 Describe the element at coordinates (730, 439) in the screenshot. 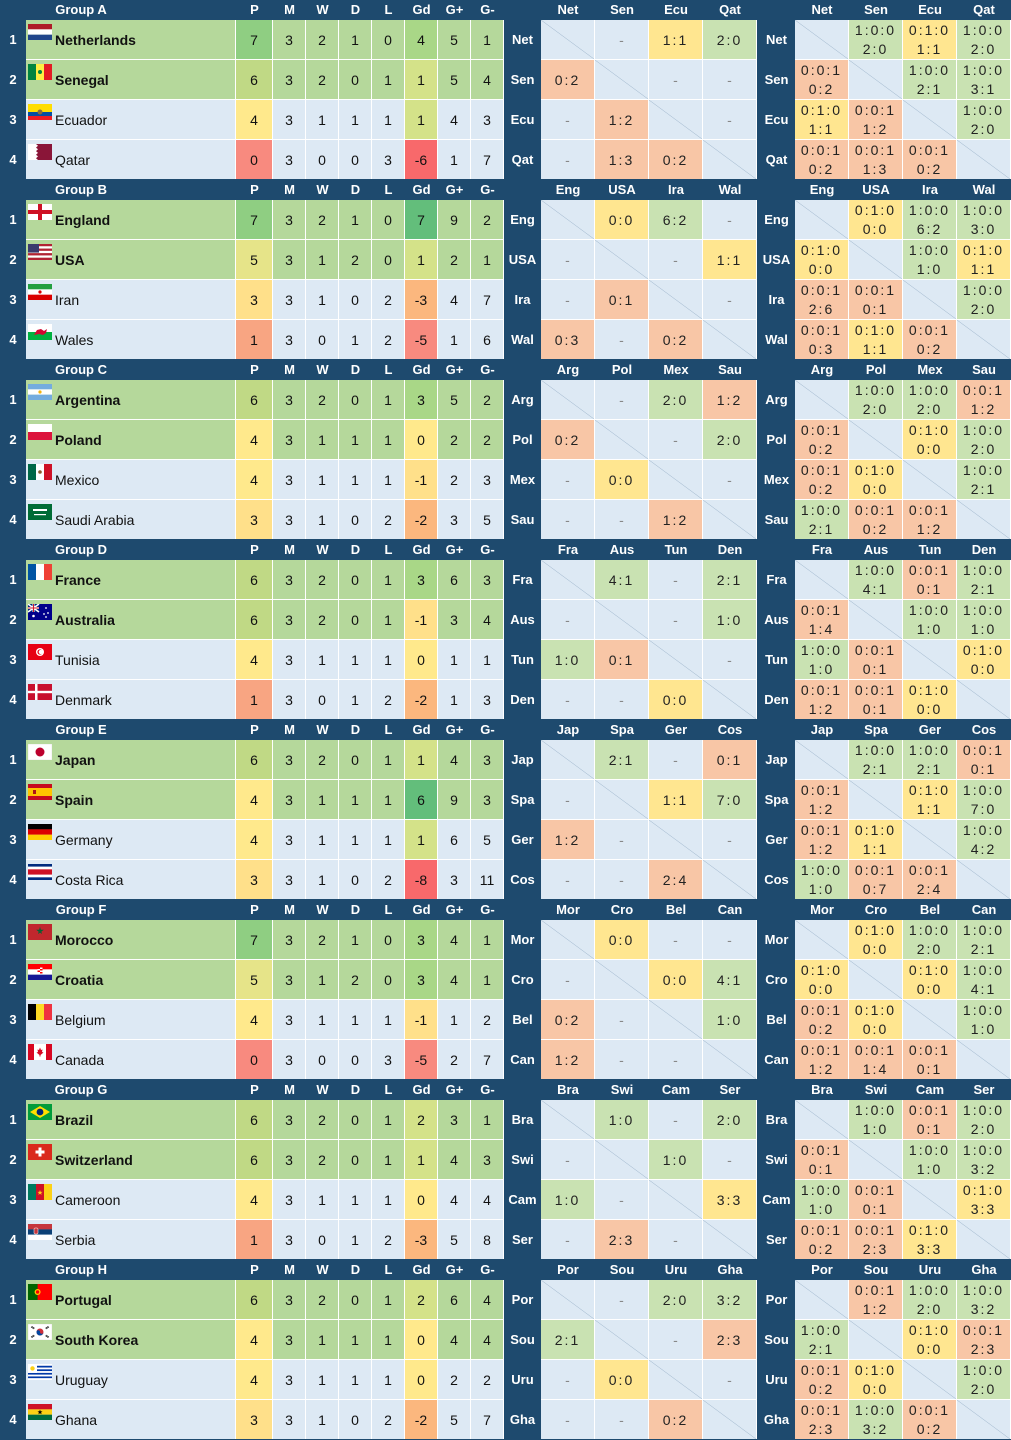

I see `match-result-cell: 2:0` at that location.